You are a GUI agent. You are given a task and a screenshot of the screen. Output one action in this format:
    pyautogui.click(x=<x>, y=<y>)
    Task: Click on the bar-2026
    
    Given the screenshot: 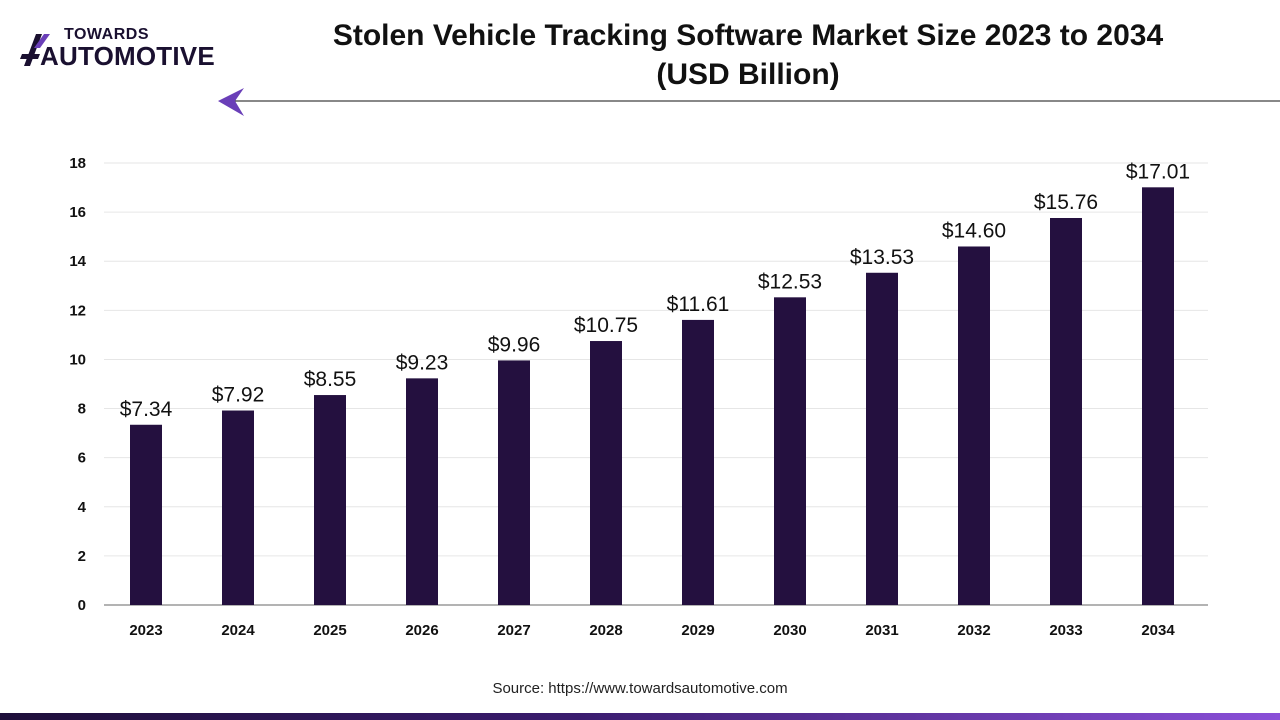 What is the action you would take?
    pyautogui.click(x=422, y=491)
    